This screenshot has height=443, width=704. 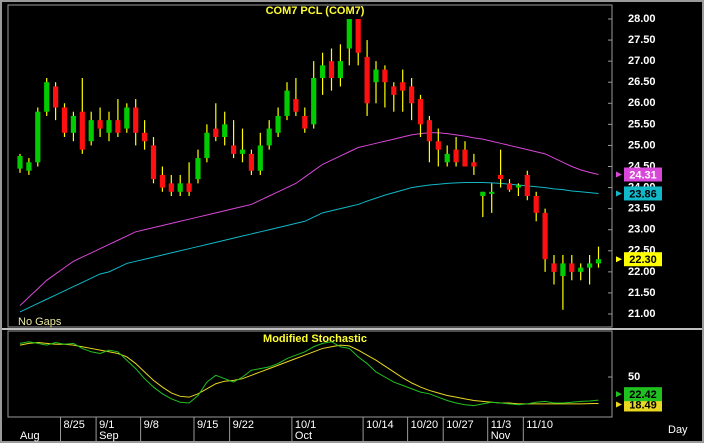 I want to click on value-label: 22.42, so click(x=643, y=395).